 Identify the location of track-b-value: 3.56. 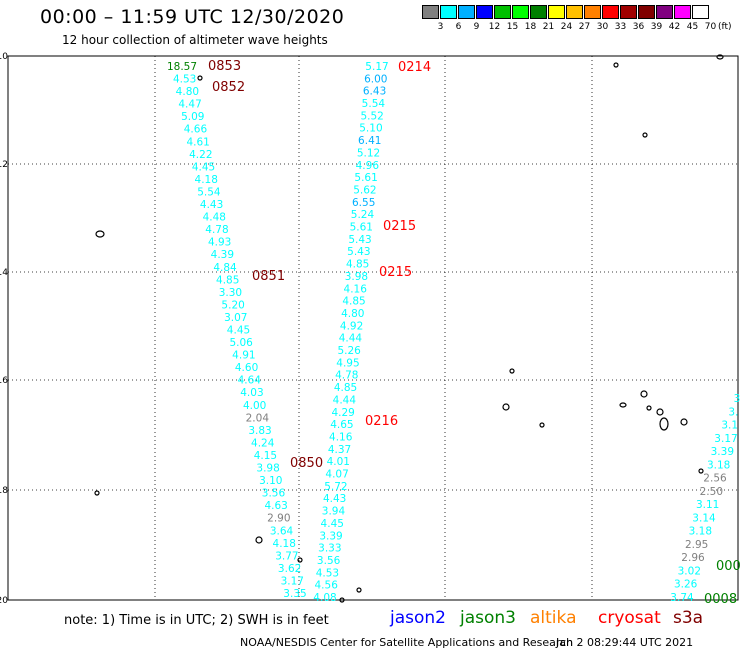
(329, 561).